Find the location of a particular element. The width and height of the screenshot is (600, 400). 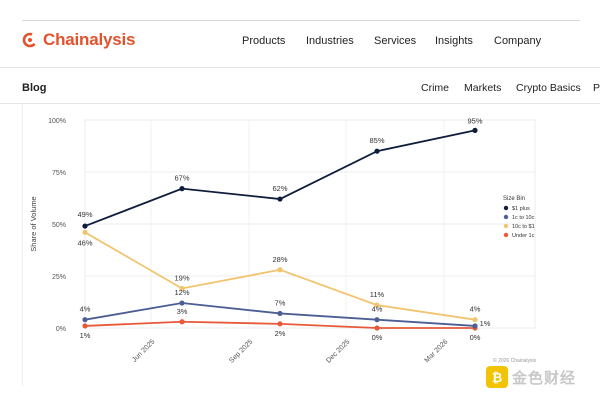

nav-services: Services is located at coordinates (395, 41).